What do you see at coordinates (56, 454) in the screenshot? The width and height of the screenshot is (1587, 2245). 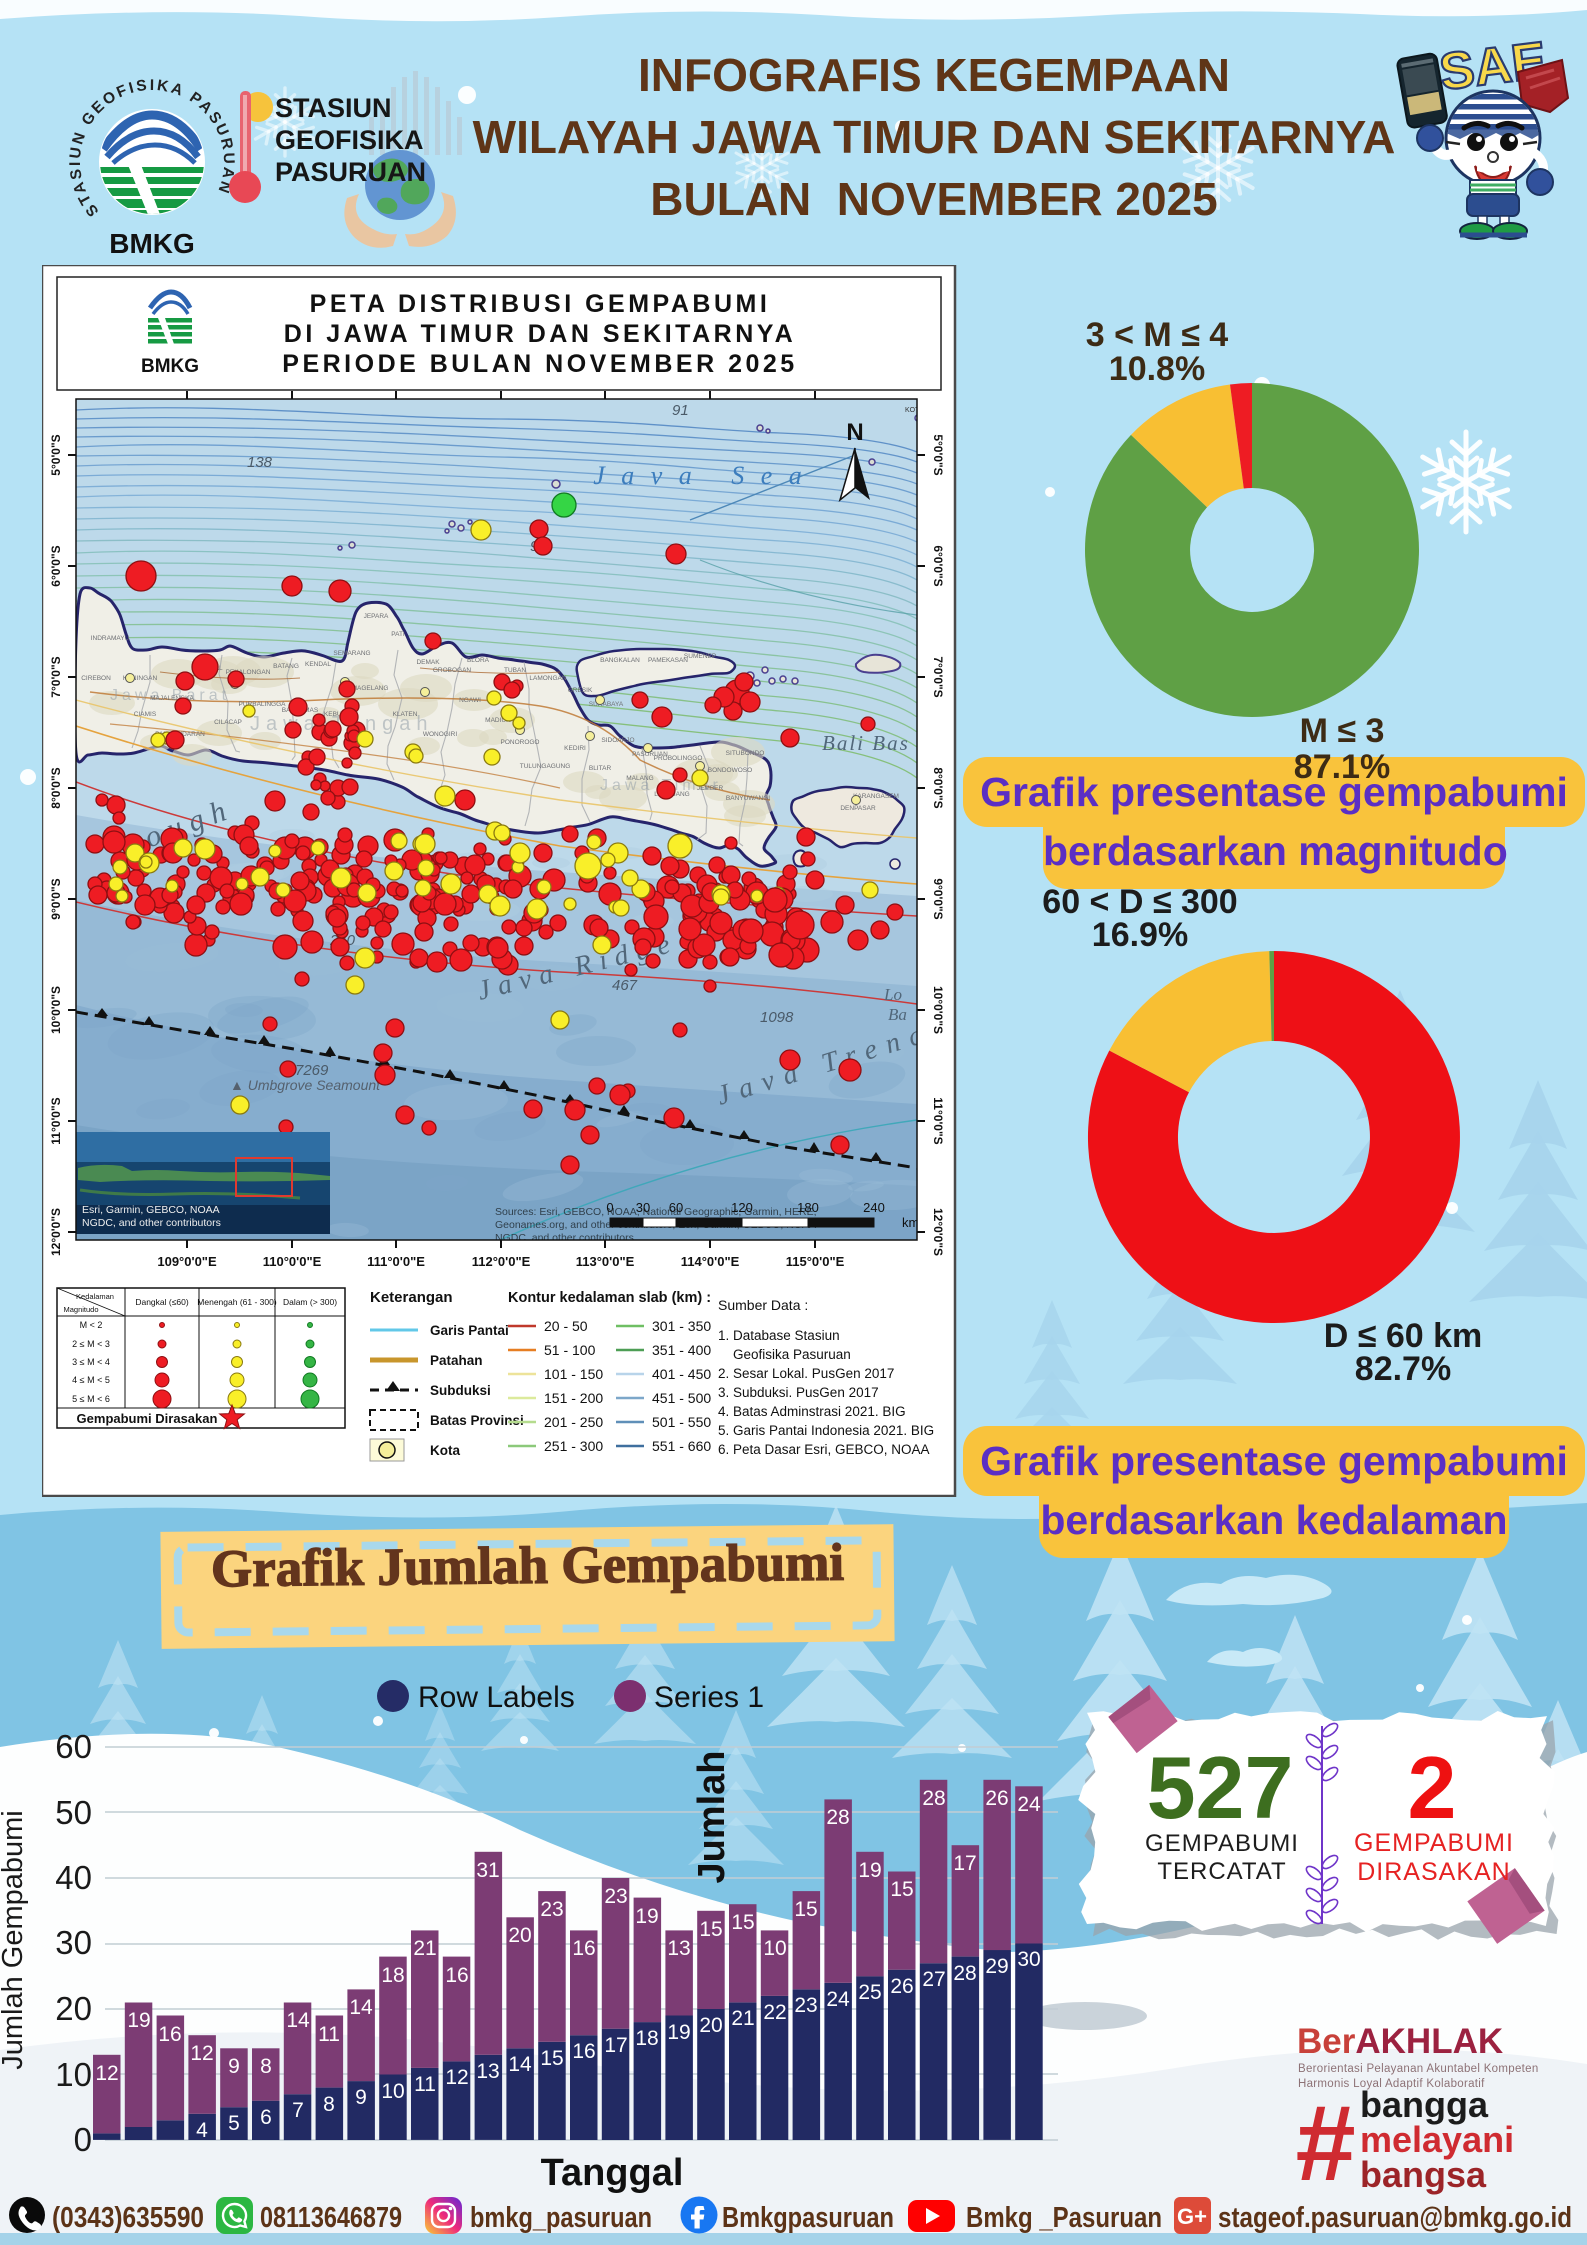 I see `svg-text: 5°0'0"S` at bounding box center [56, 454].